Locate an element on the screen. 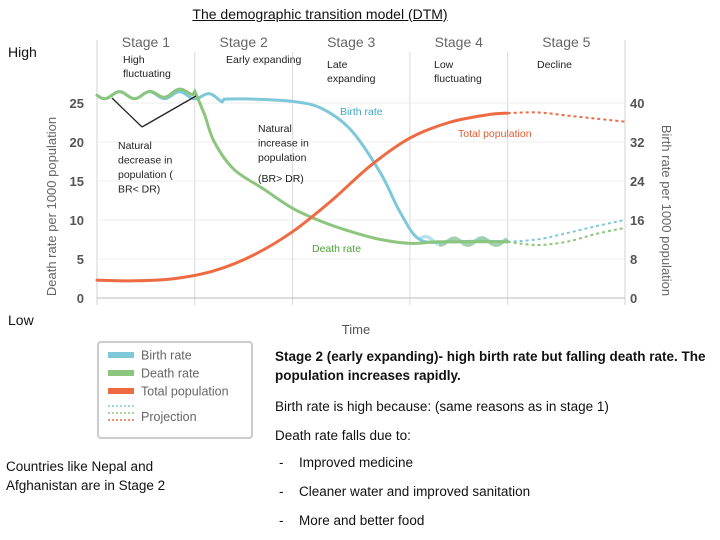 This screenshot has height=540, width=720. death-rate-annotation: Death rate is located at coordinates (336, 249).